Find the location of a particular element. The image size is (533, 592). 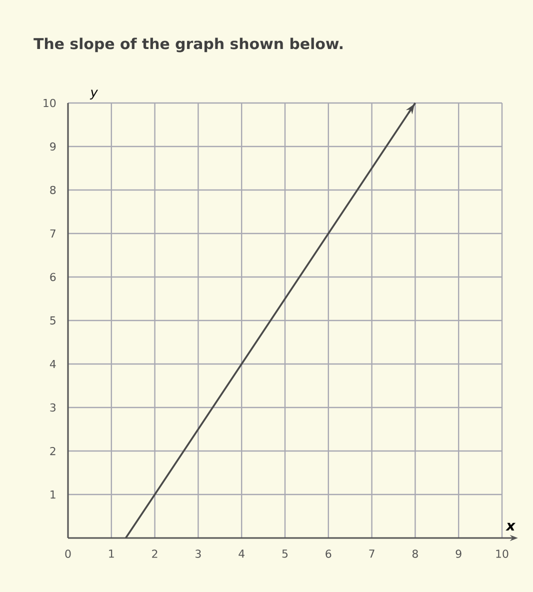

y-tick-label: 7 is located at coordinates (53, 234).